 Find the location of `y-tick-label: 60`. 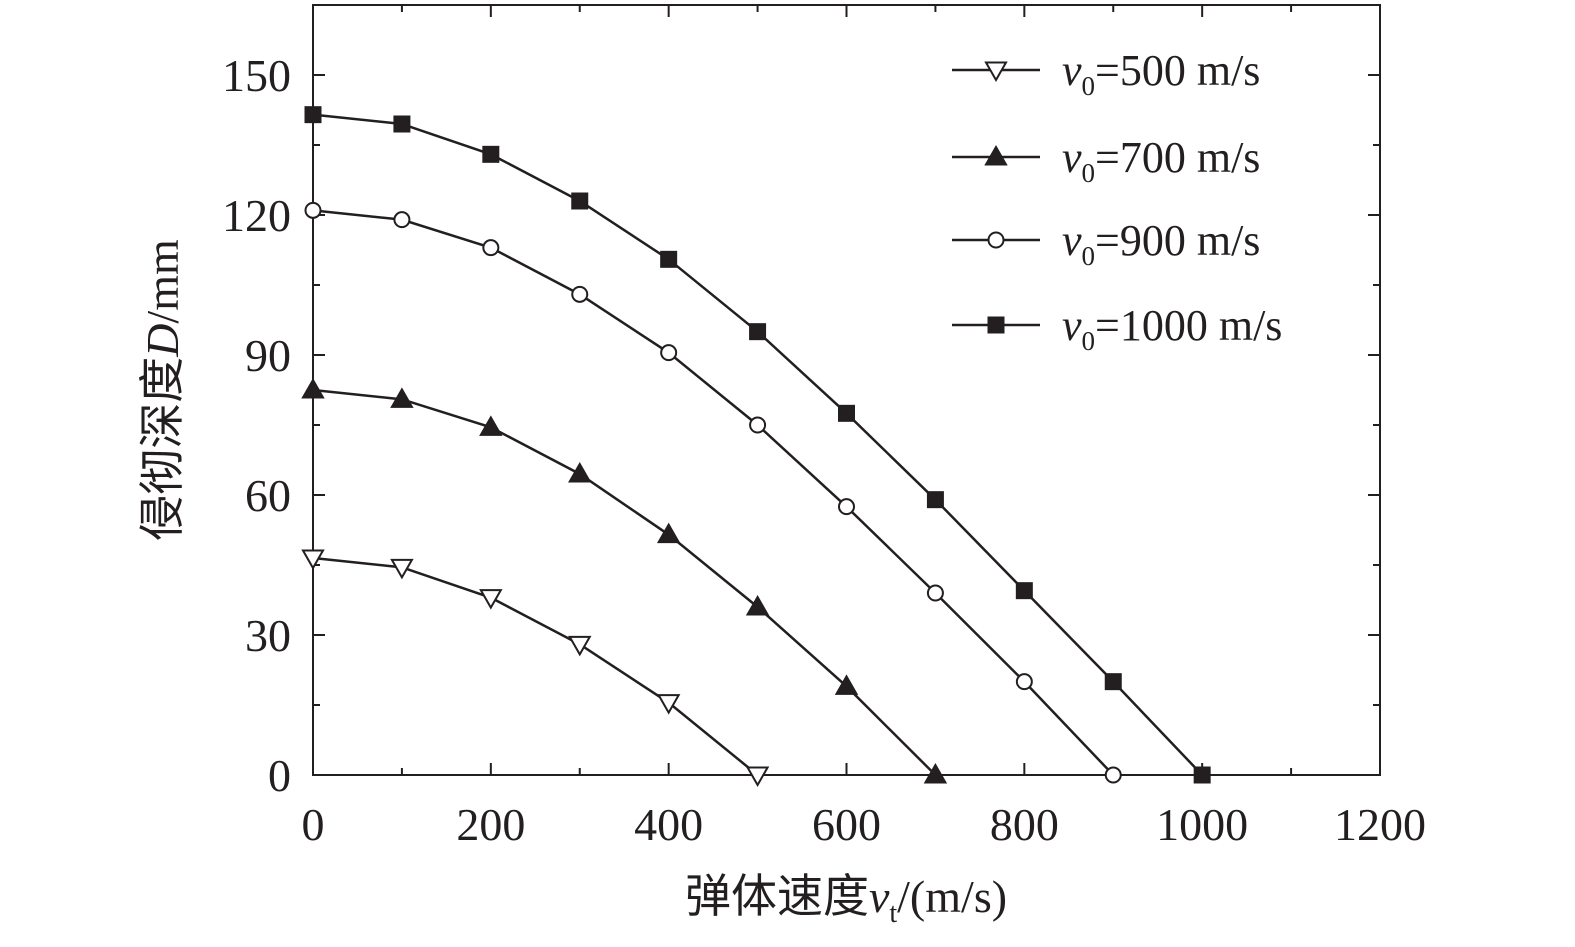

y-tick-label: 60 is located at coordinates (268, 495).